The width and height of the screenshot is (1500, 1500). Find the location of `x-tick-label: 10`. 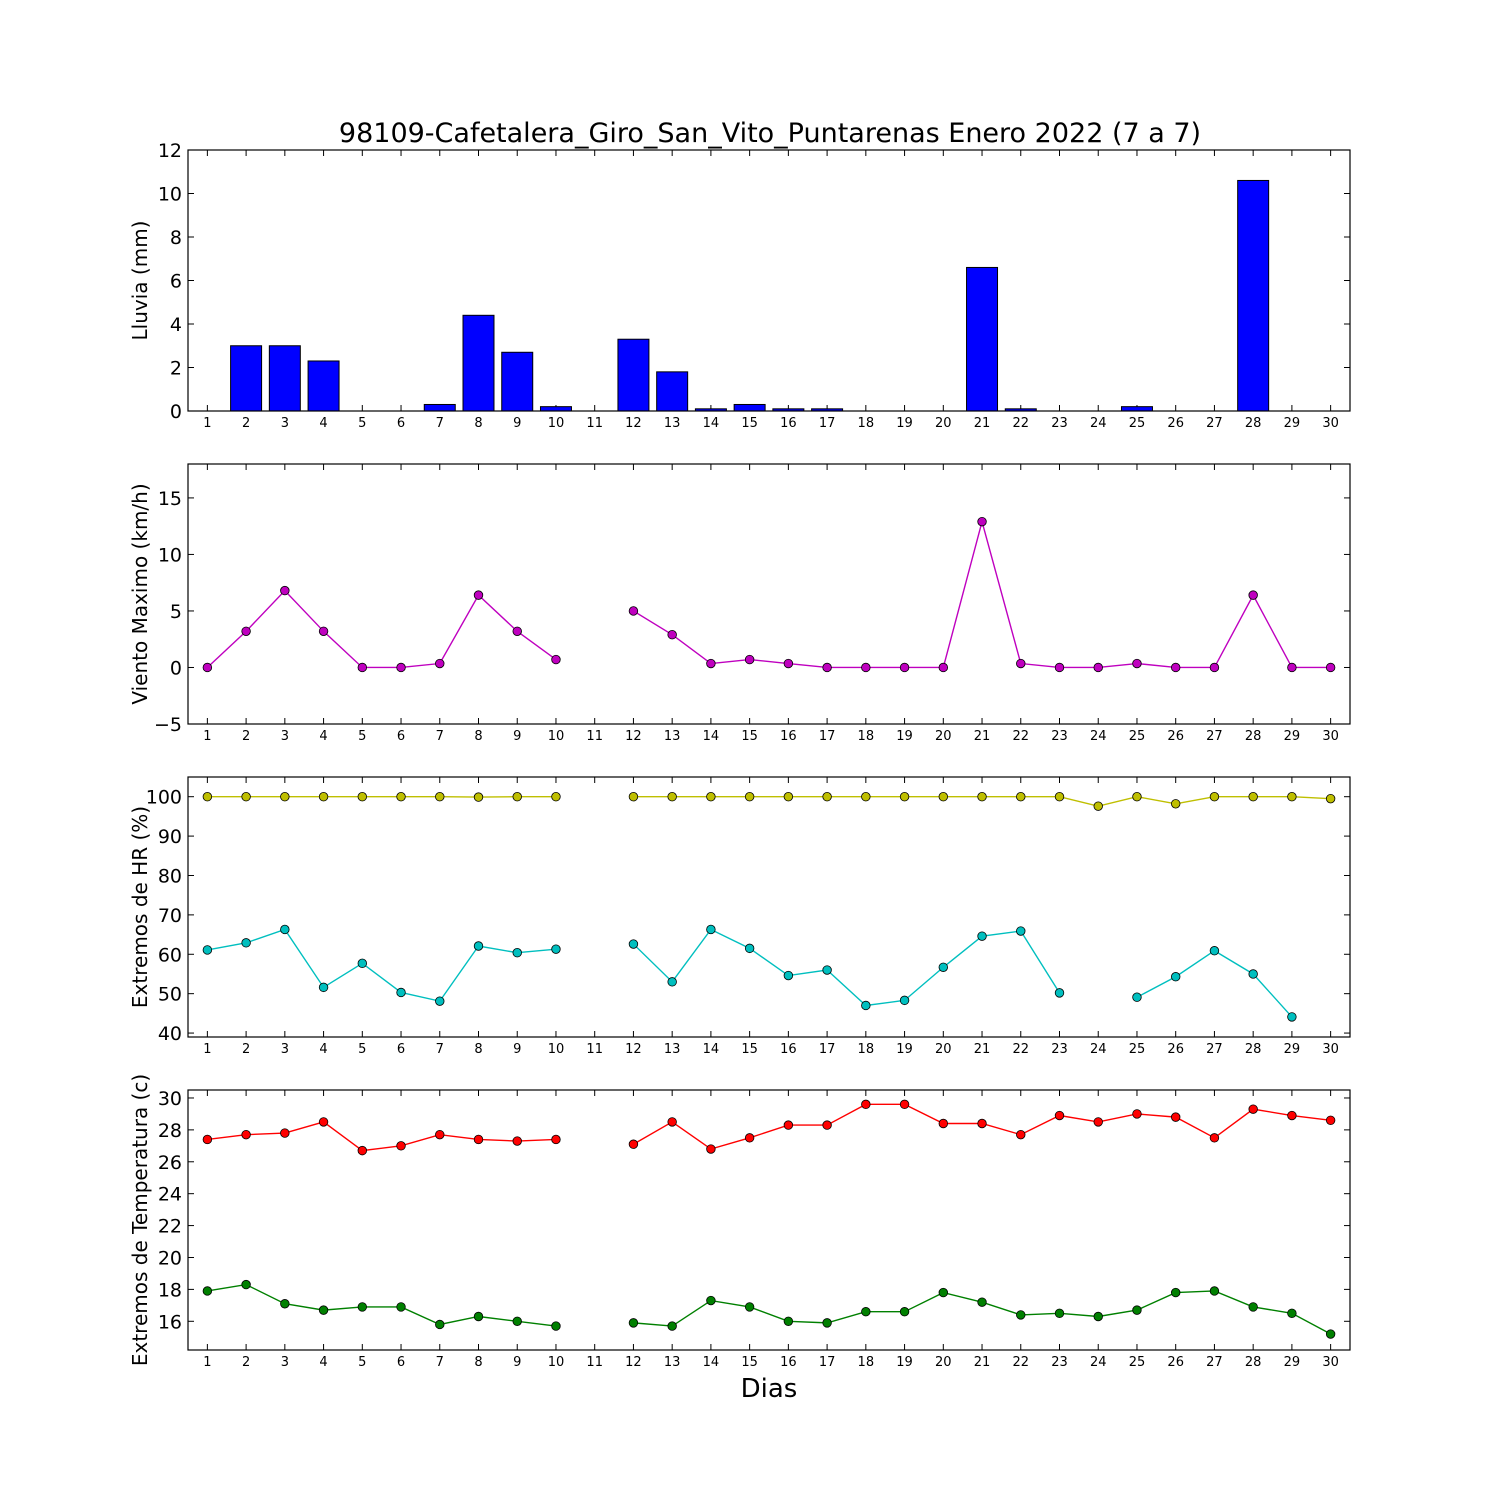

x-tick-label: 10 is located at coordinates (556, 1362).